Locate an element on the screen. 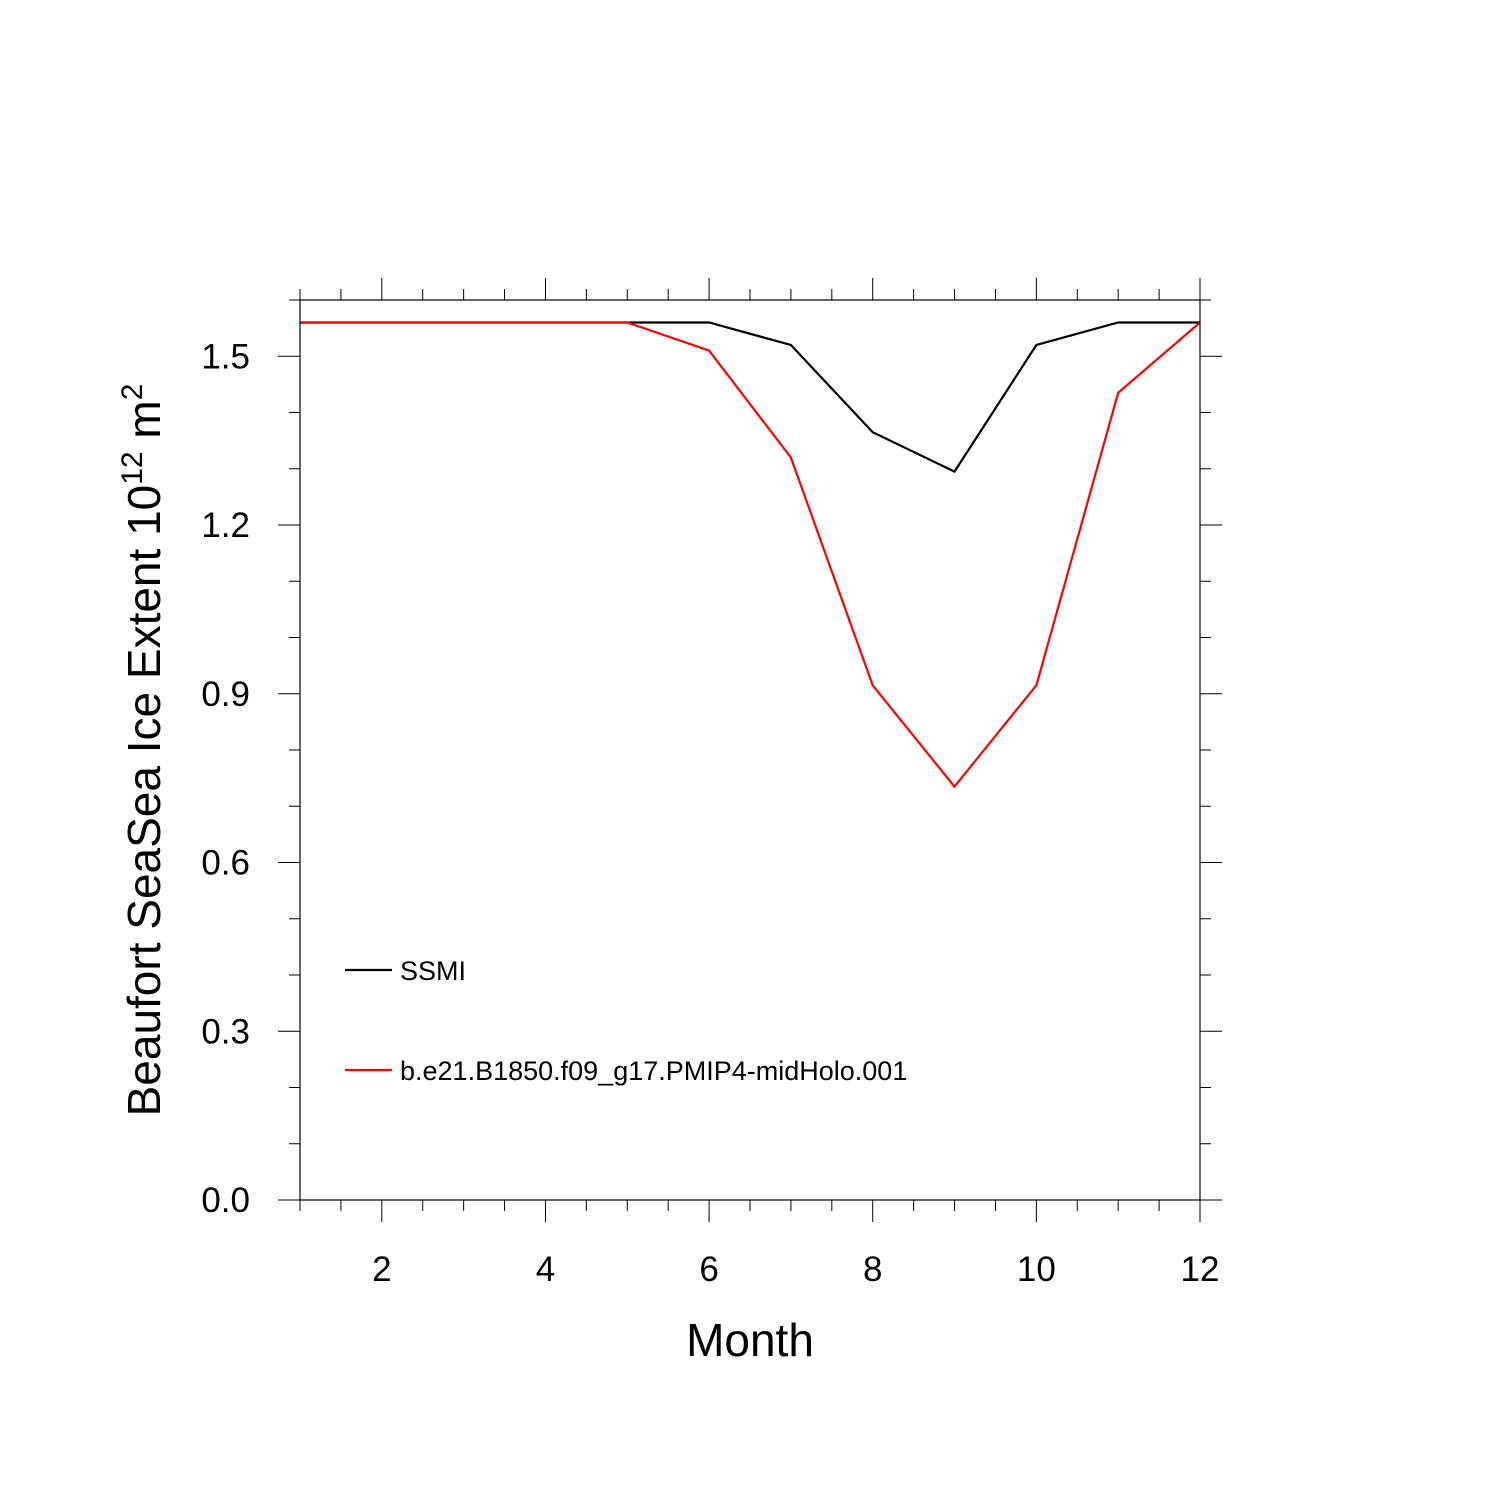 This screenshot has width=1500, height=1500. y-tick-label: 0.9 is located at coordinates (225, 694).